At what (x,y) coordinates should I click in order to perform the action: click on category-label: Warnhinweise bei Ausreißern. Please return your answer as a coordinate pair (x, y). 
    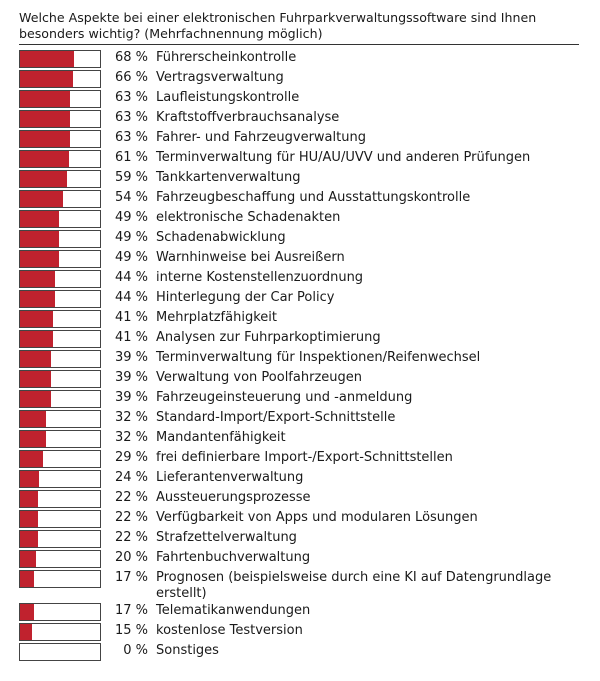
    Looking at the image, I should click on (250, 257).